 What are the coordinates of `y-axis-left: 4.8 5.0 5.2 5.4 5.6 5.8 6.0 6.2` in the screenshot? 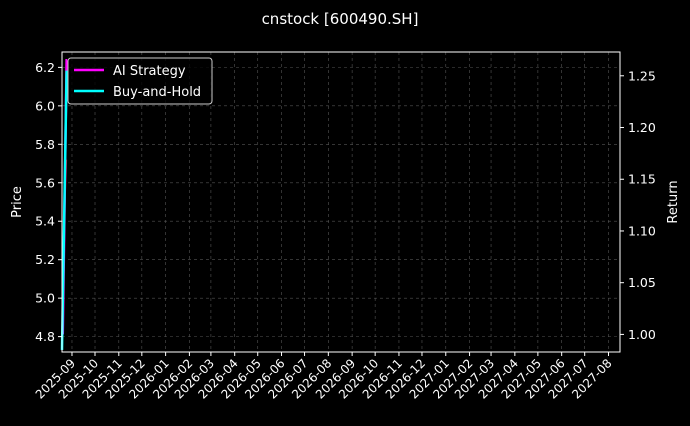 It's located at (48, 202).